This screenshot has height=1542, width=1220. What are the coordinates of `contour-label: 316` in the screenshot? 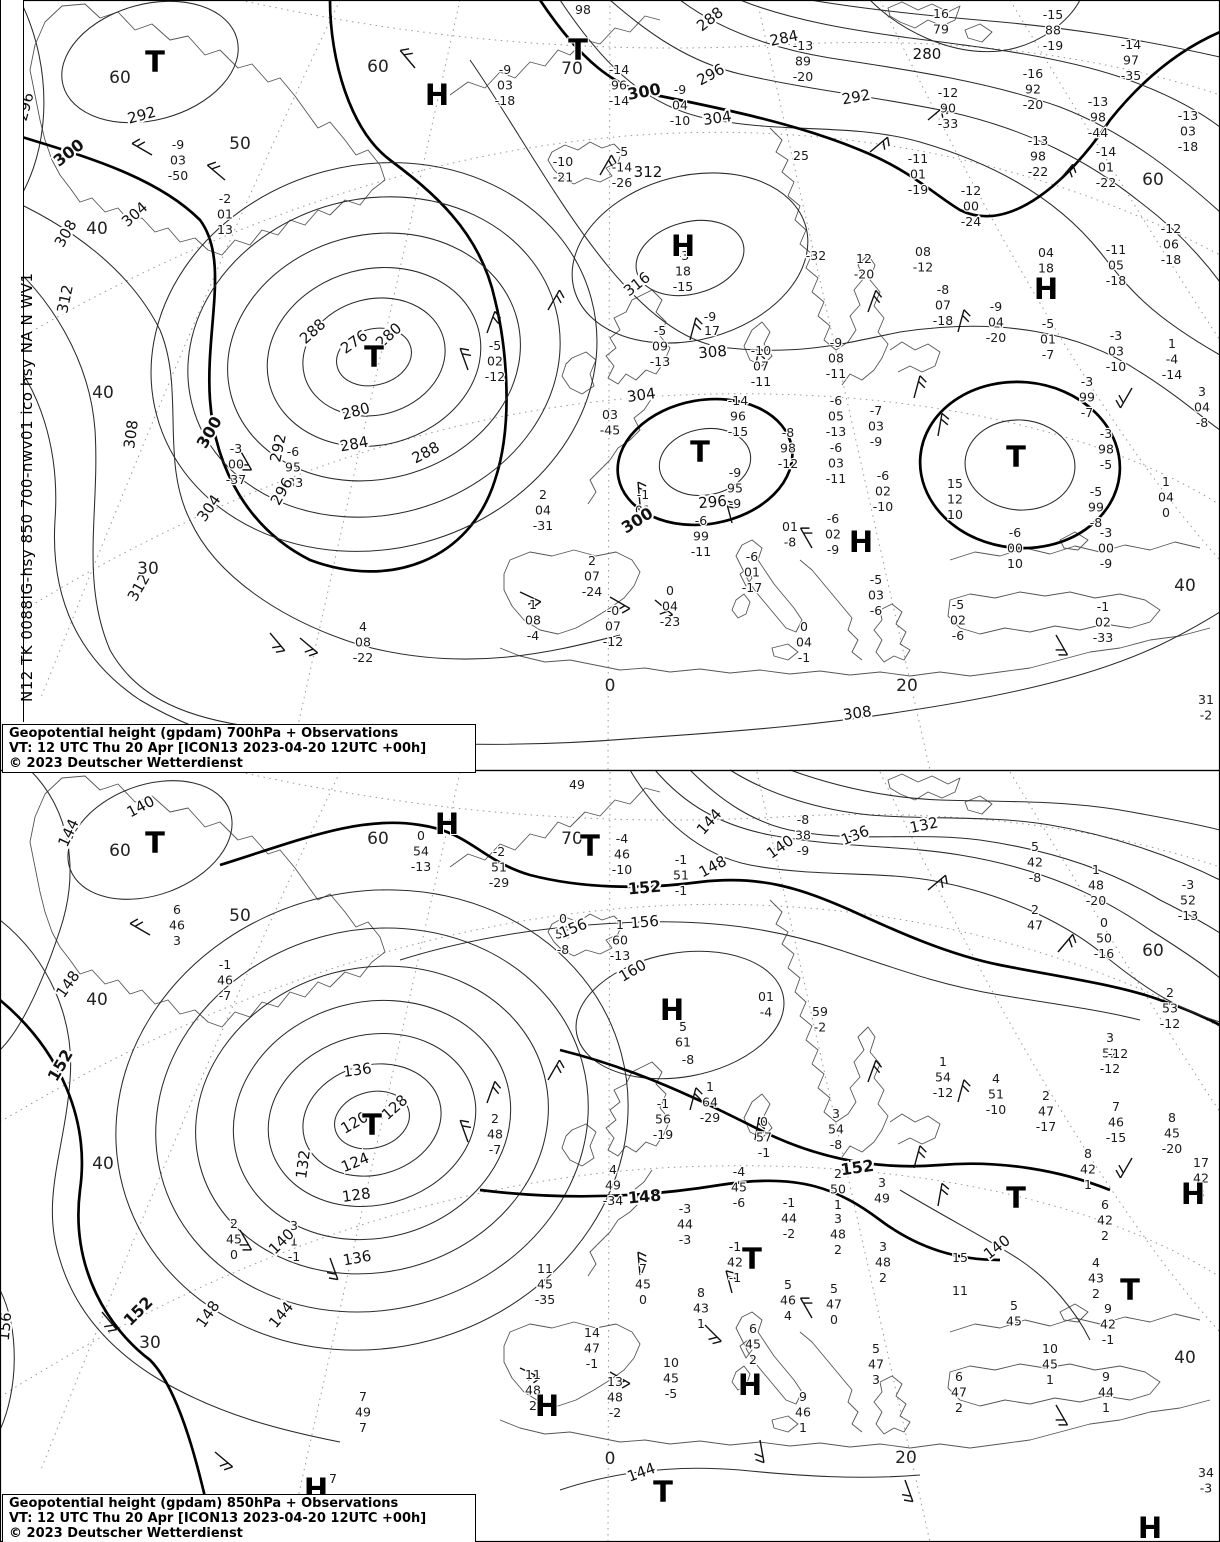 It's located at (637, 284).